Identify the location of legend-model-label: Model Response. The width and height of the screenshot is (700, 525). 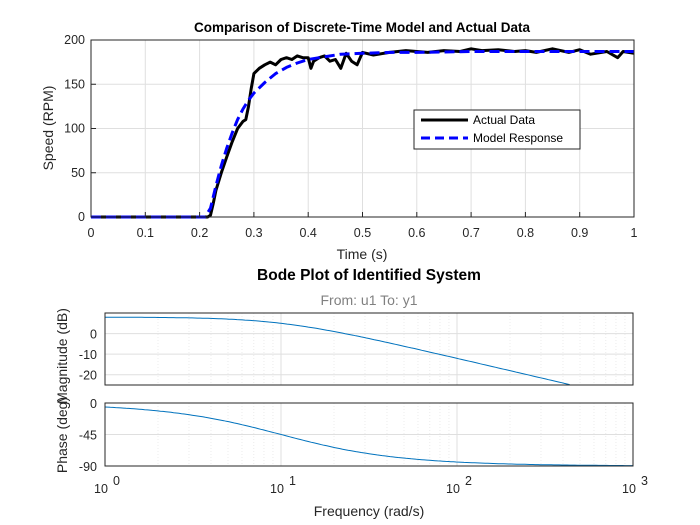
(518, 138).